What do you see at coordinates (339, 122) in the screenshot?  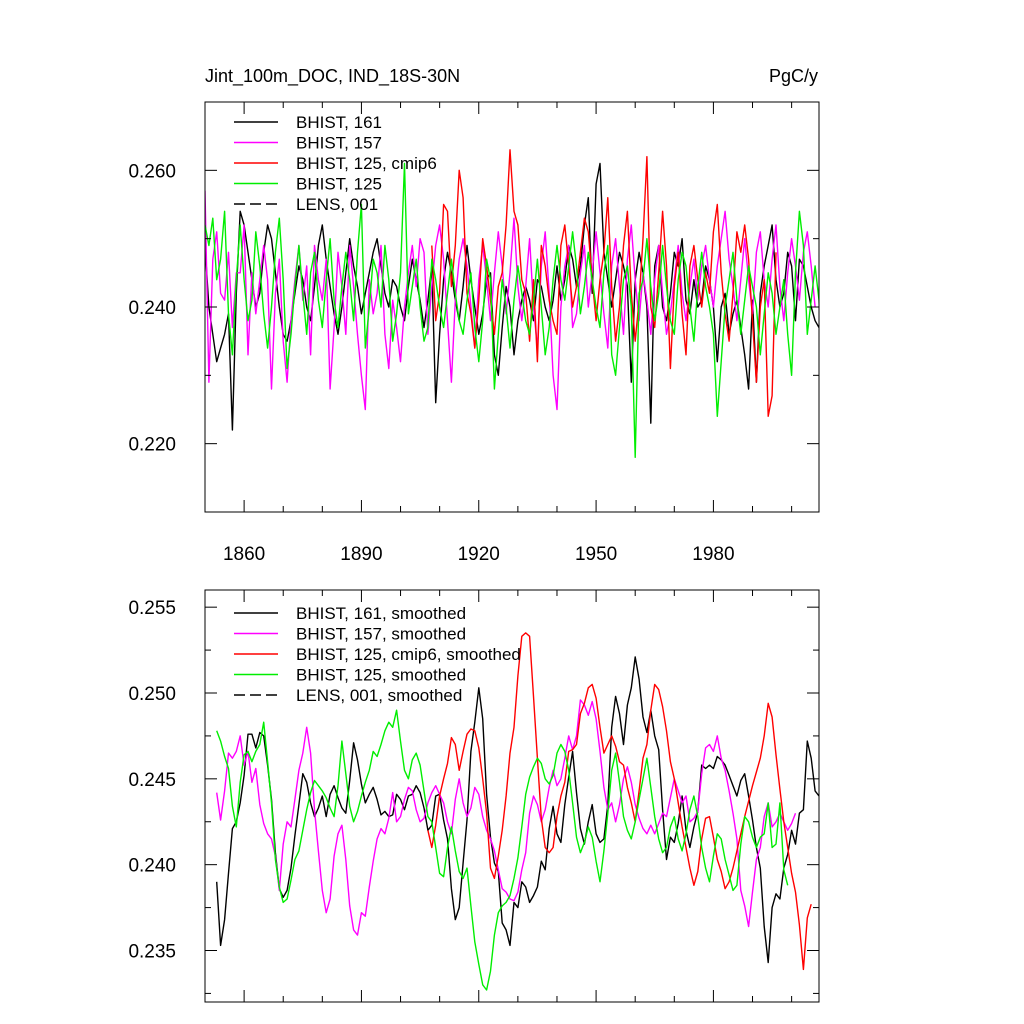 I see `legend-label-bhist-161: BHIST, 161` at bounding box center [339, 122].